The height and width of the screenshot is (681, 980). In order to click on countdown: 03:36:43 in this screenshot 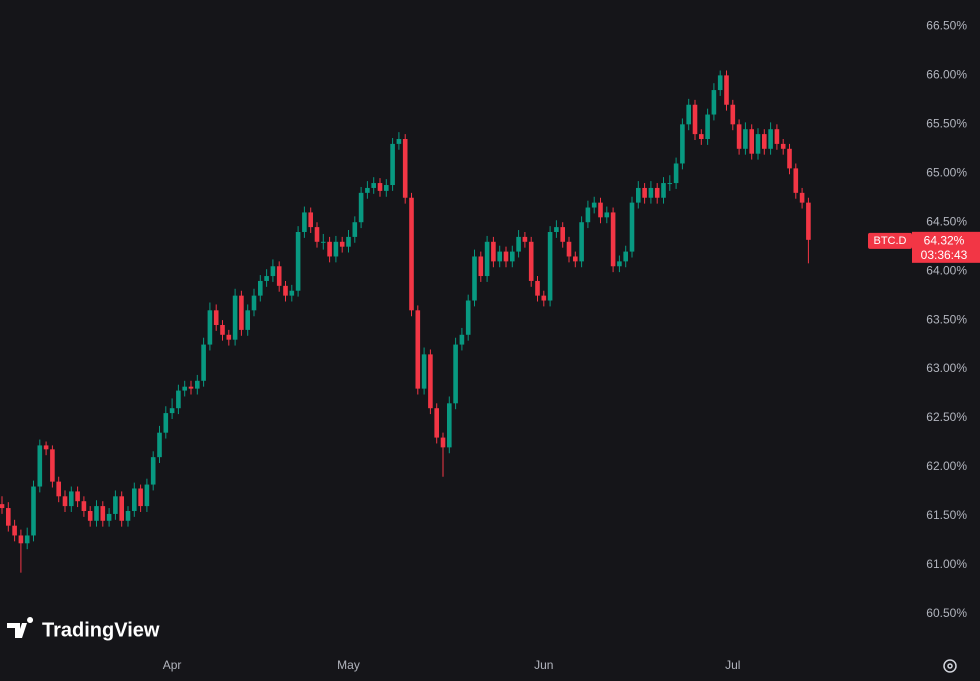, I will do `click(944, 255)`.